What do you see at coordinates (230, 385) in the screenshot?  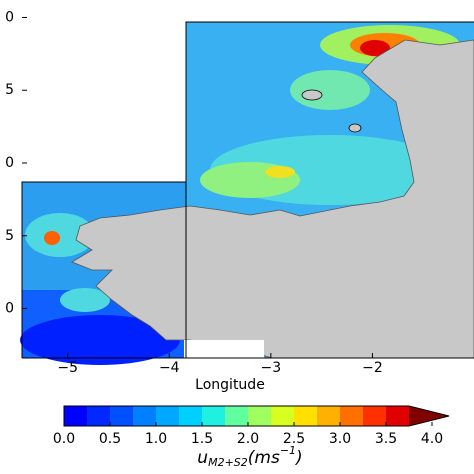 I see `x-axis-label: Longitude` at bounding box center [230, 385].